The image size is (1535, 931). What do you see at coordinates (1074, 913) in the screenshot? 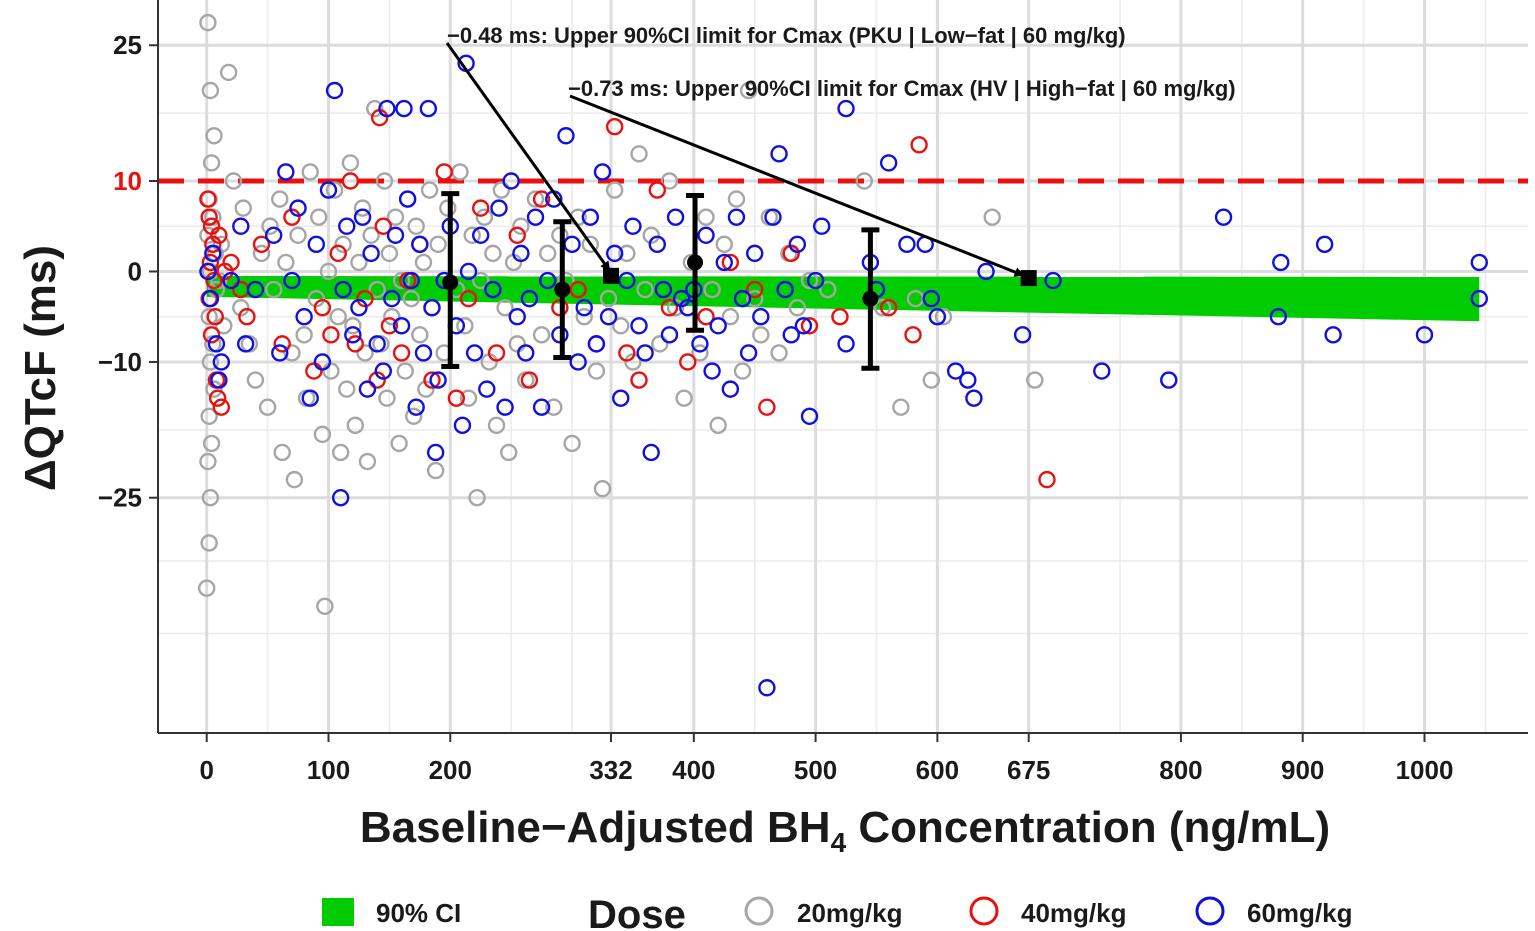
I see `legend-label-40mg-kg: 40mg/kg` at bounding box center [1074, 913].